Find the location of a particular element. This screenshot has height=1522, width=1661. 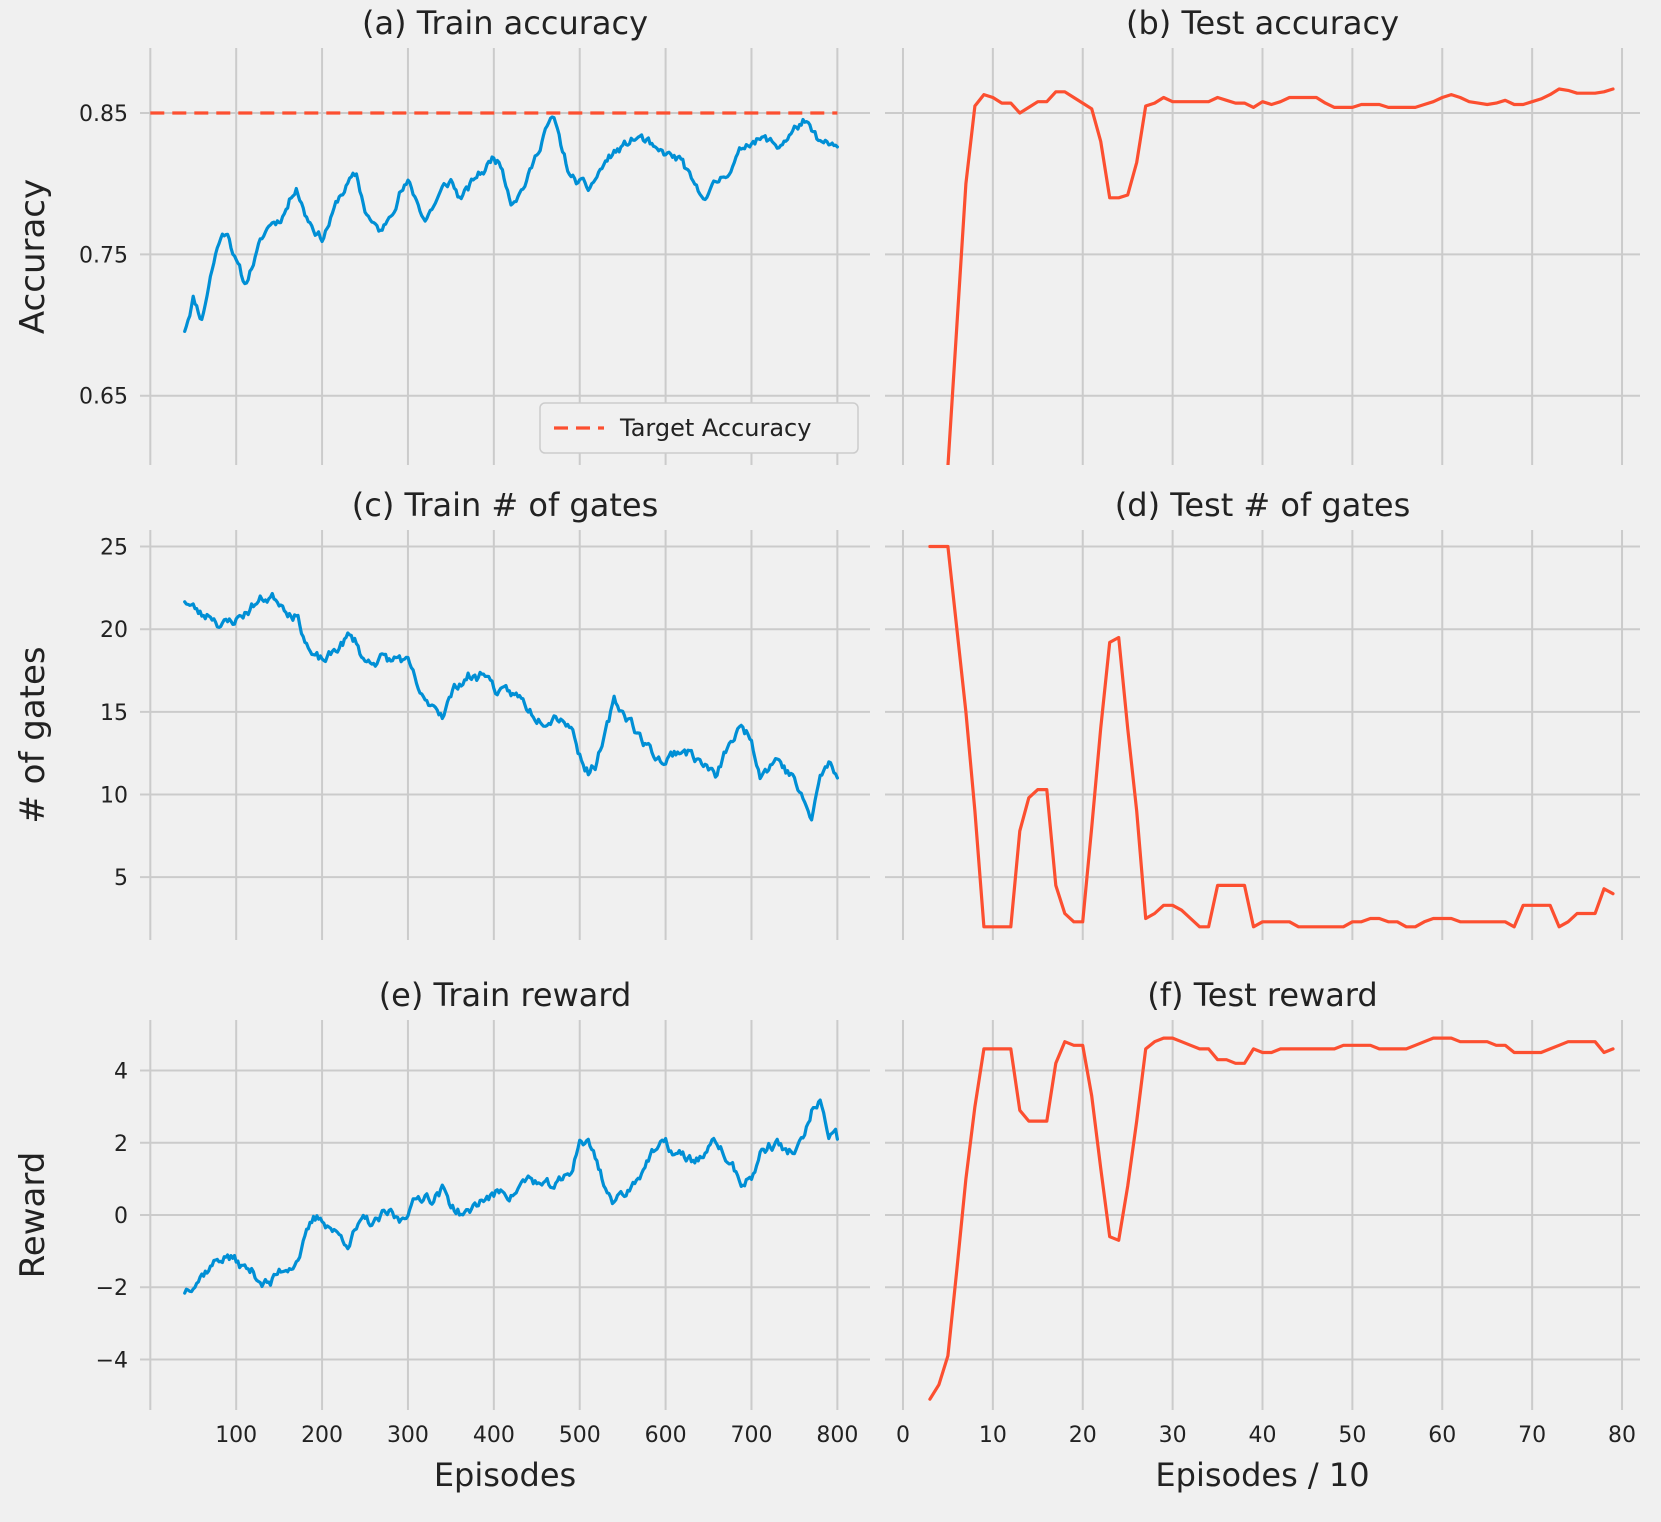

x-tick-label: 60 is located at coordinates (1442, 1435).